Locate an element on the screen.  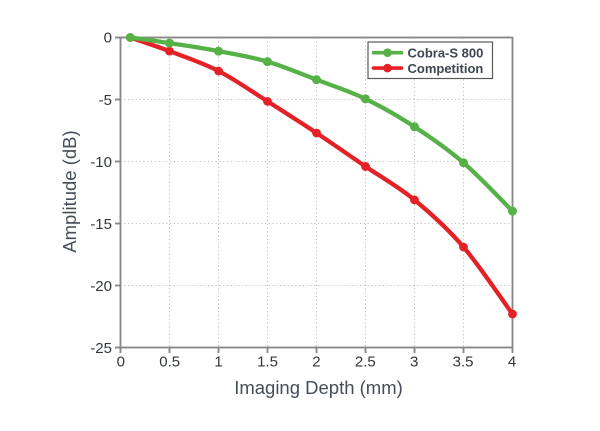
svg-text: -15 is located at coordinates (101, 224).